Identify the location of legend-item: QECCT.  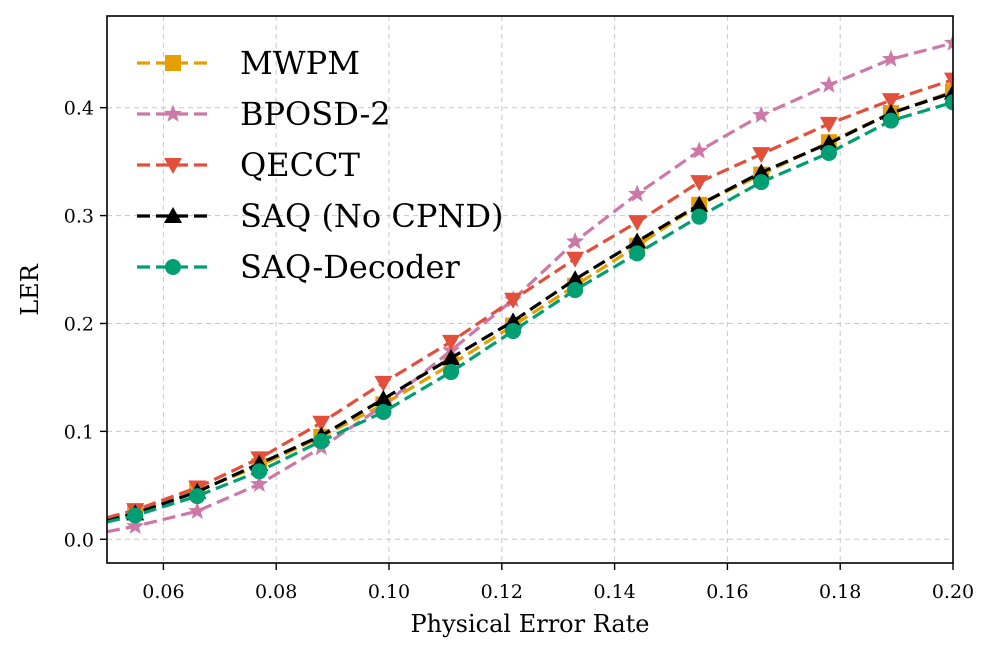
(249, 165).